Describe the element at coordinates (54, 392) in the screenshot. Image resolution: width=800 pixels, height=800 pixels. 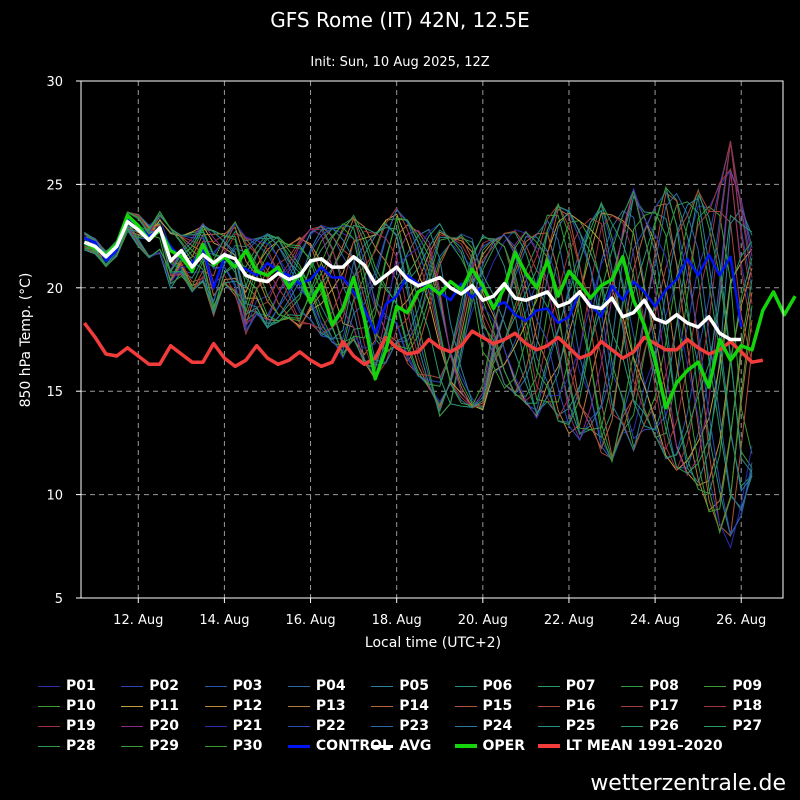
I see `y-tick-label: 15` at that location.